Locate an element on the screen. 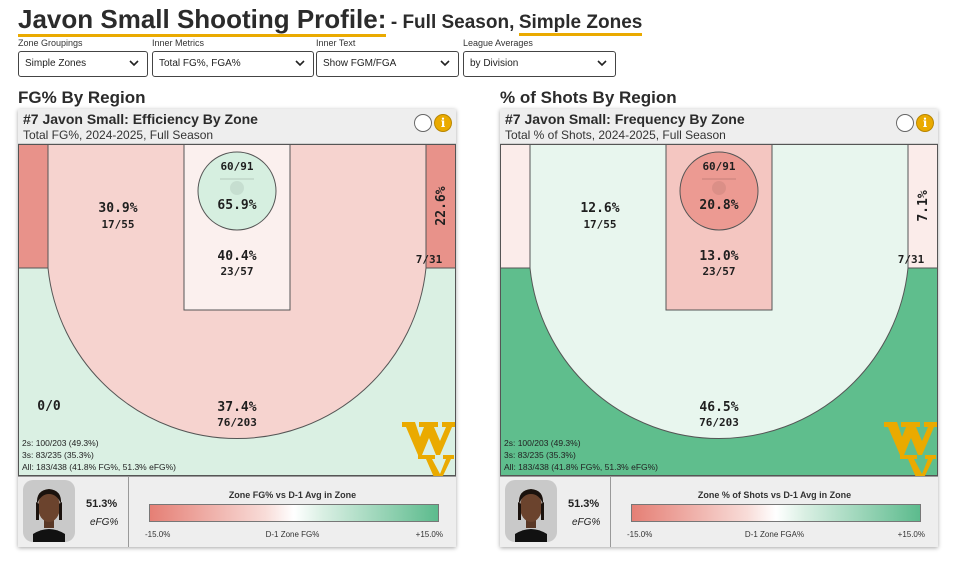  scale-mid-label: D-1 Zone FG% is located at coordinates (292, 534).